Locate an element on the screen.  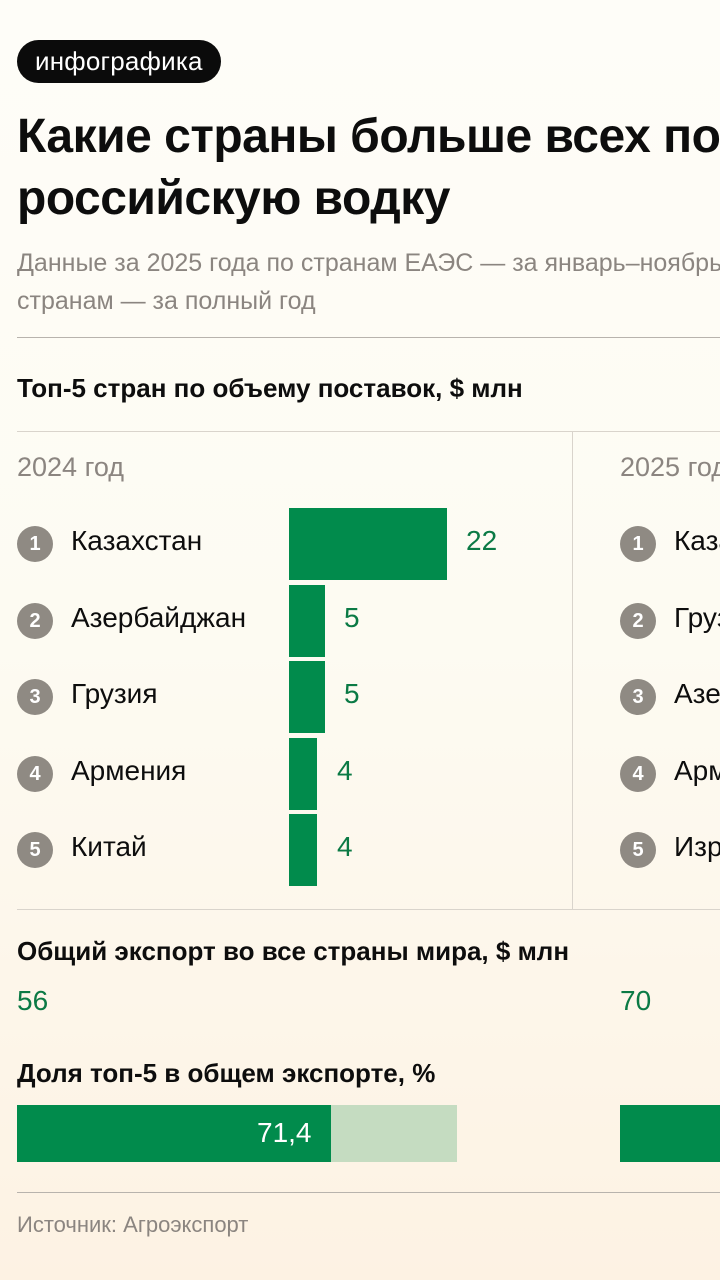
subtitle-line-2: странам — за полный год is located at coordinates (166, 301).